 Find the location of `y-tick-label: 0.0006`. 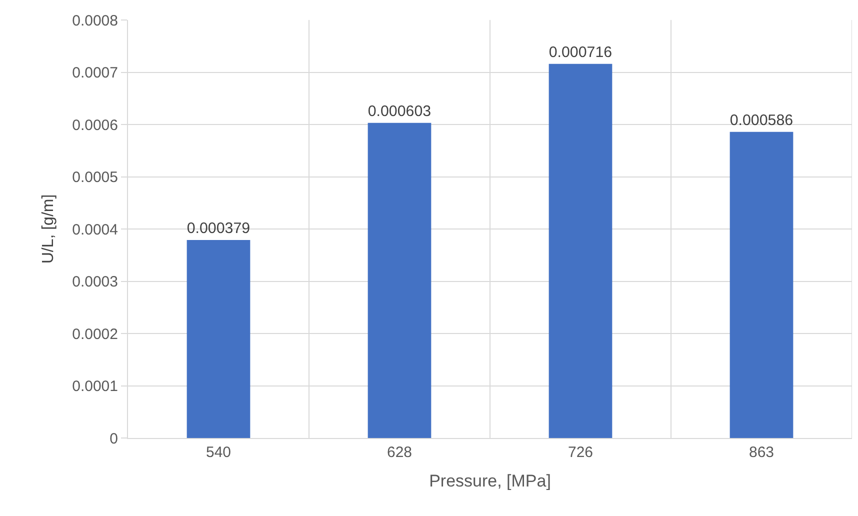

y-tick-label: 0.0006 is located at coordinates (95, 125).